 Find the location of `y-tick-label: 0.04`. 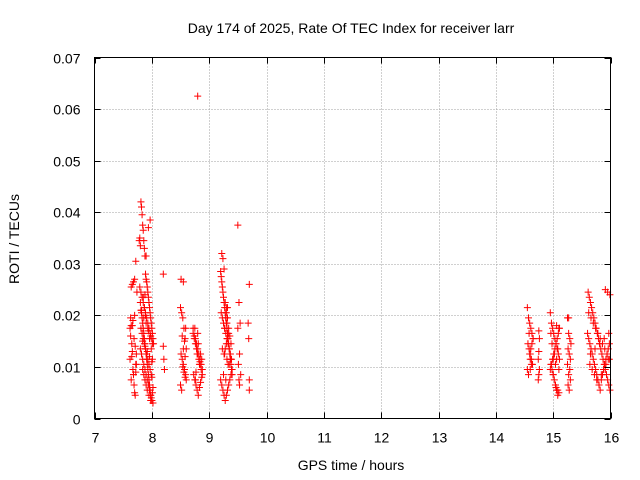

y-tick-label: 0.04 is located at coordinates (66, 213).